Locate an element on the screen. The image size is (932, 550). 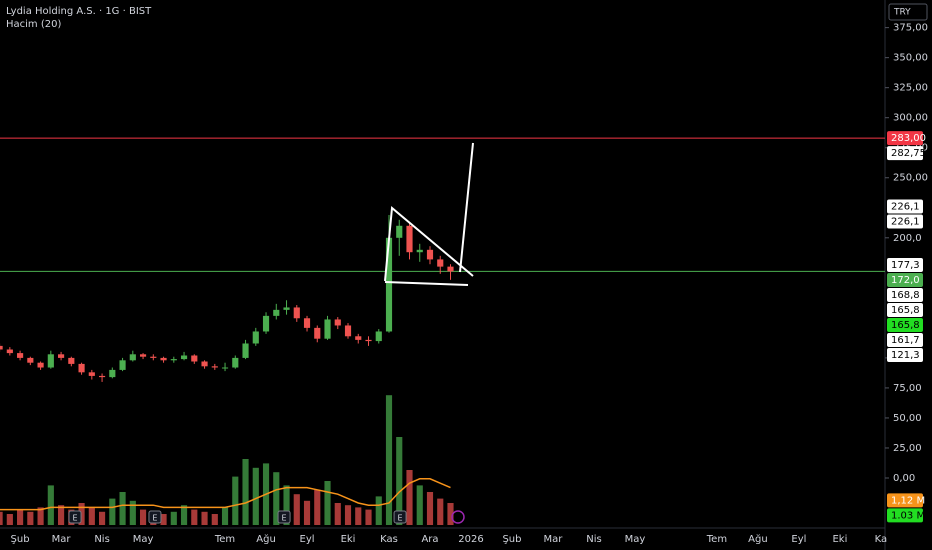
flag-triangle is located at coordinates (429, 244).